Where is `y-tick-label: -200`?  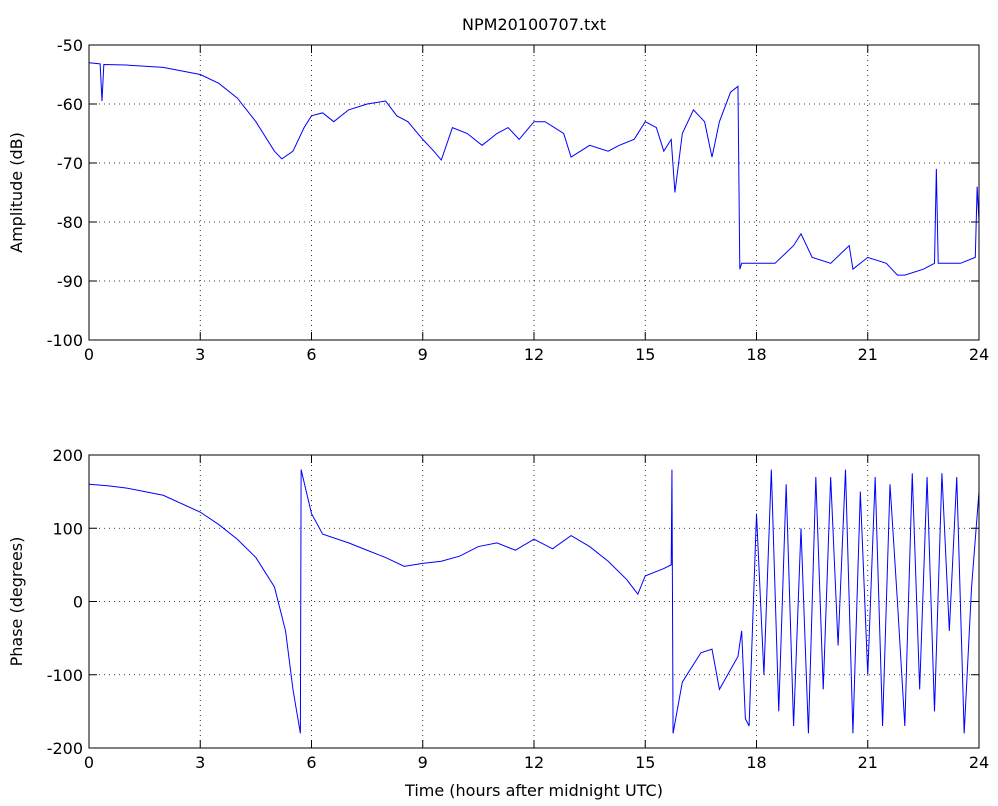 y-tick-label: -200 is located at coordinates (65, 748).